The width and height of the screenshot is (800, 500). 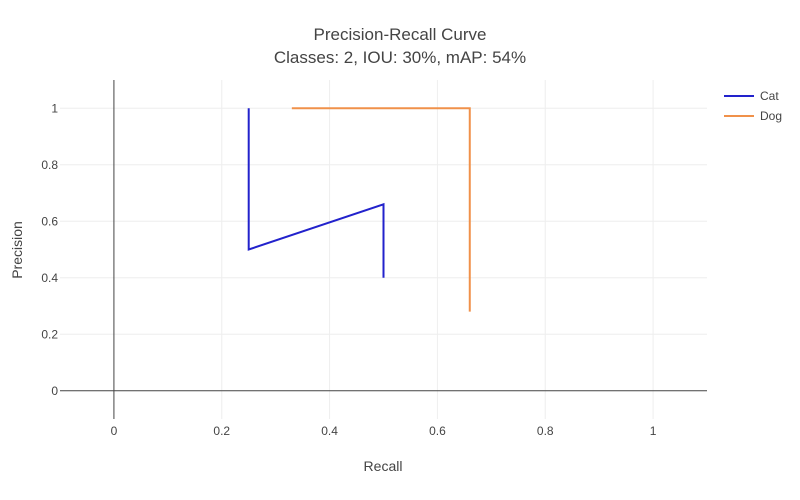 I want to click on series-line-cat, so click(x=316, y=193).